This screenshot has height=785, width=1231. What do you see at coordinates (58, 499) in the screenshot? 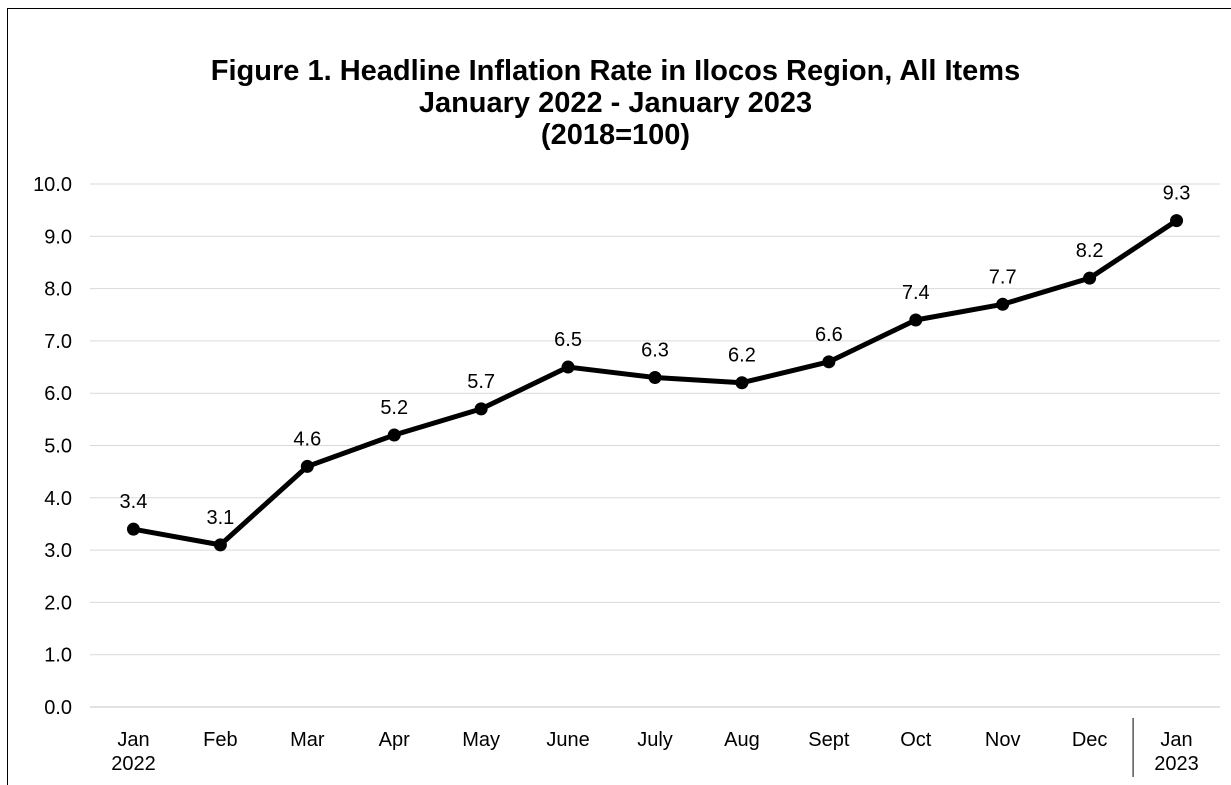
I see `y-tick-label: 4.0` at bounding box center [58, 499].